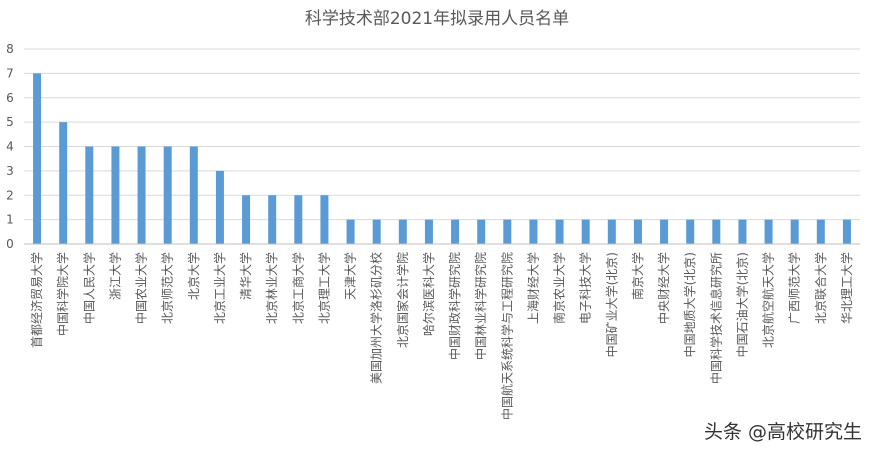 Image resolution: width=874 pixels, height=456 pixels. I want to click on x-tick-label: 北京联合大学, so click(820, 288).